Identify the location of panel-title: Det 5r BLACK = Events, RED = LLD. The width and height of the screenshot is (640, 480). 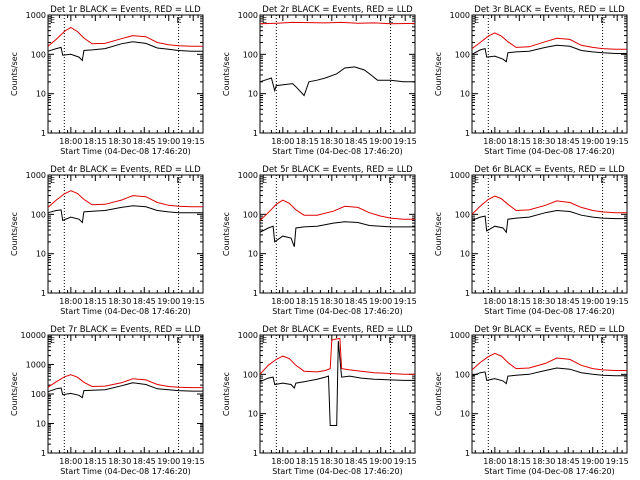
(337, 170).